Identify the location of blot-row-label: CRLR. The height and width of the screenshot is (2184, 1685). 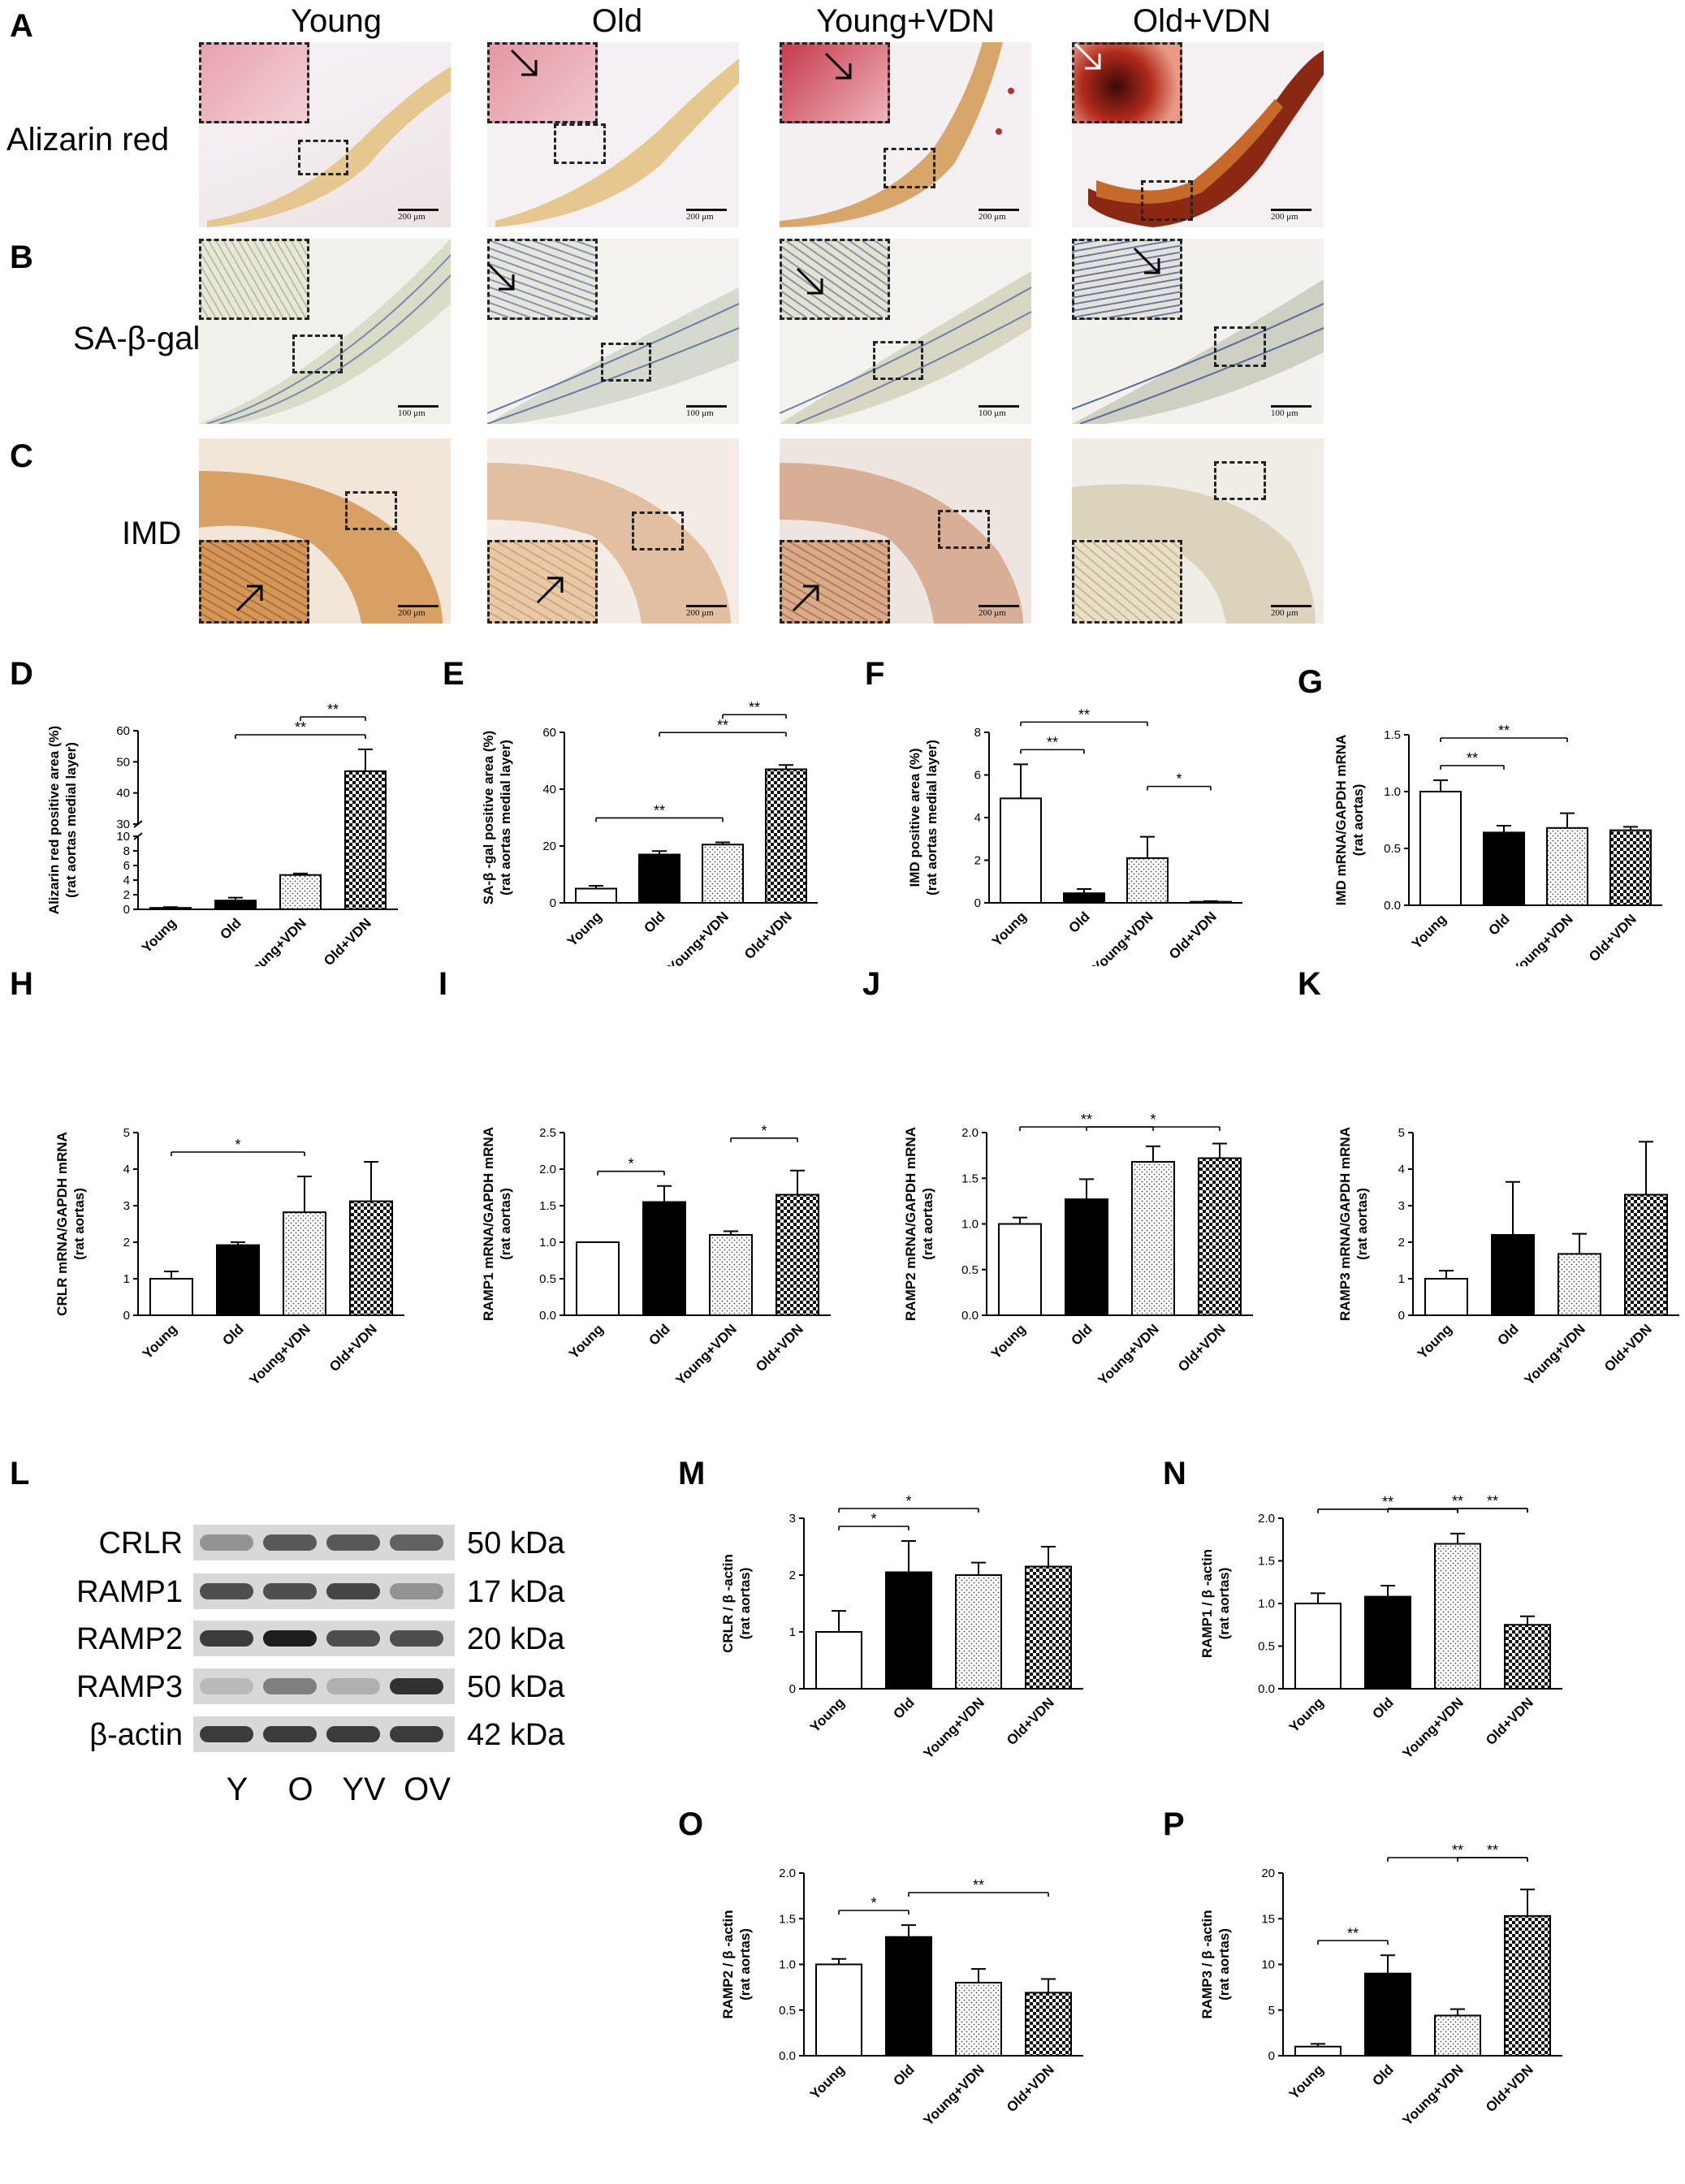
(140, 1543).